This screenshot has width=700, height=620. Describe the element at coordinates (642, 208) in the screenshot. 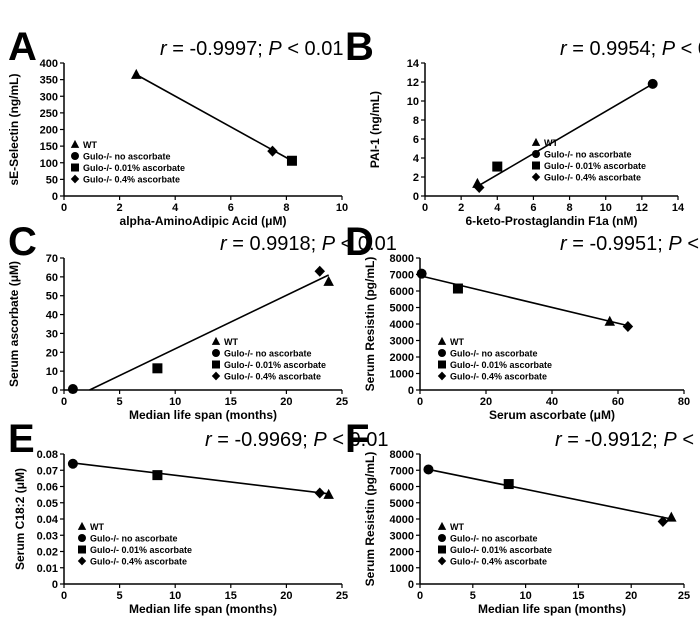

I see `x-tick-label: 12` at that location.